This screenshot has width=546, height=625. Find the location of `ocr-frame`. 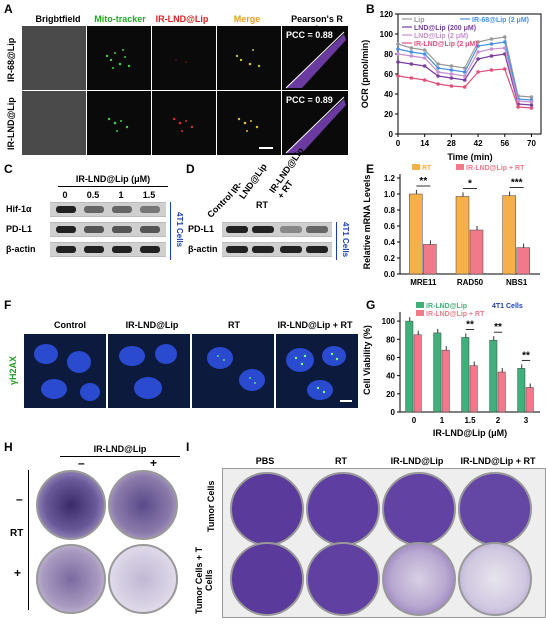

ocr-frame is located at coordinates (469, 74).